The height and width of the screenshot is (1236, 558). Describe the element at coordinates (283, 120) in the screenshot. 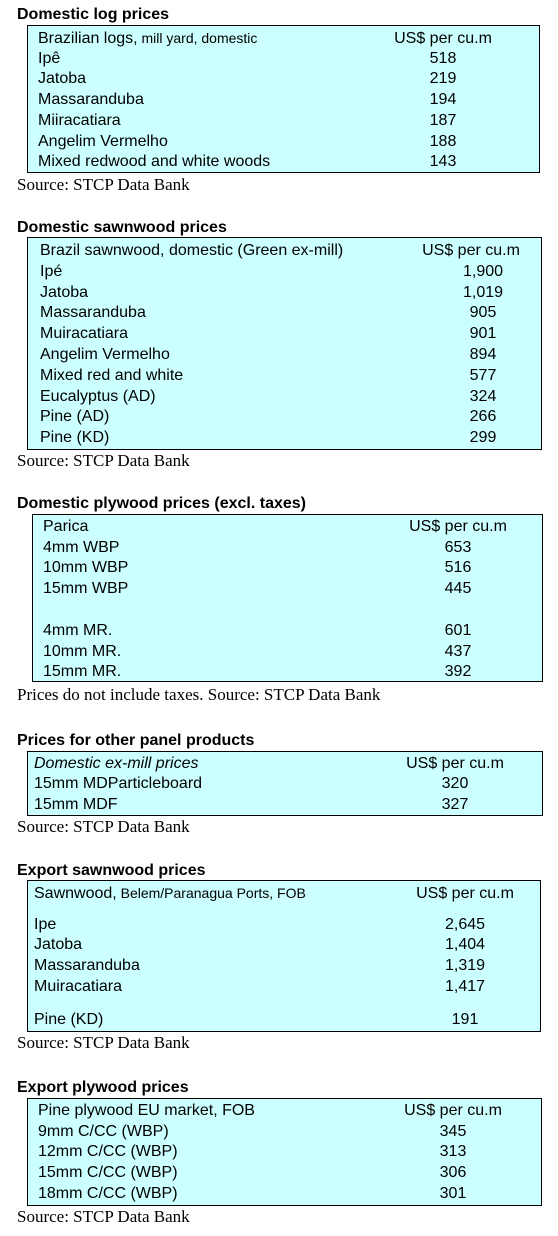

I see `table-row: Miiracatiara 187` at that location.